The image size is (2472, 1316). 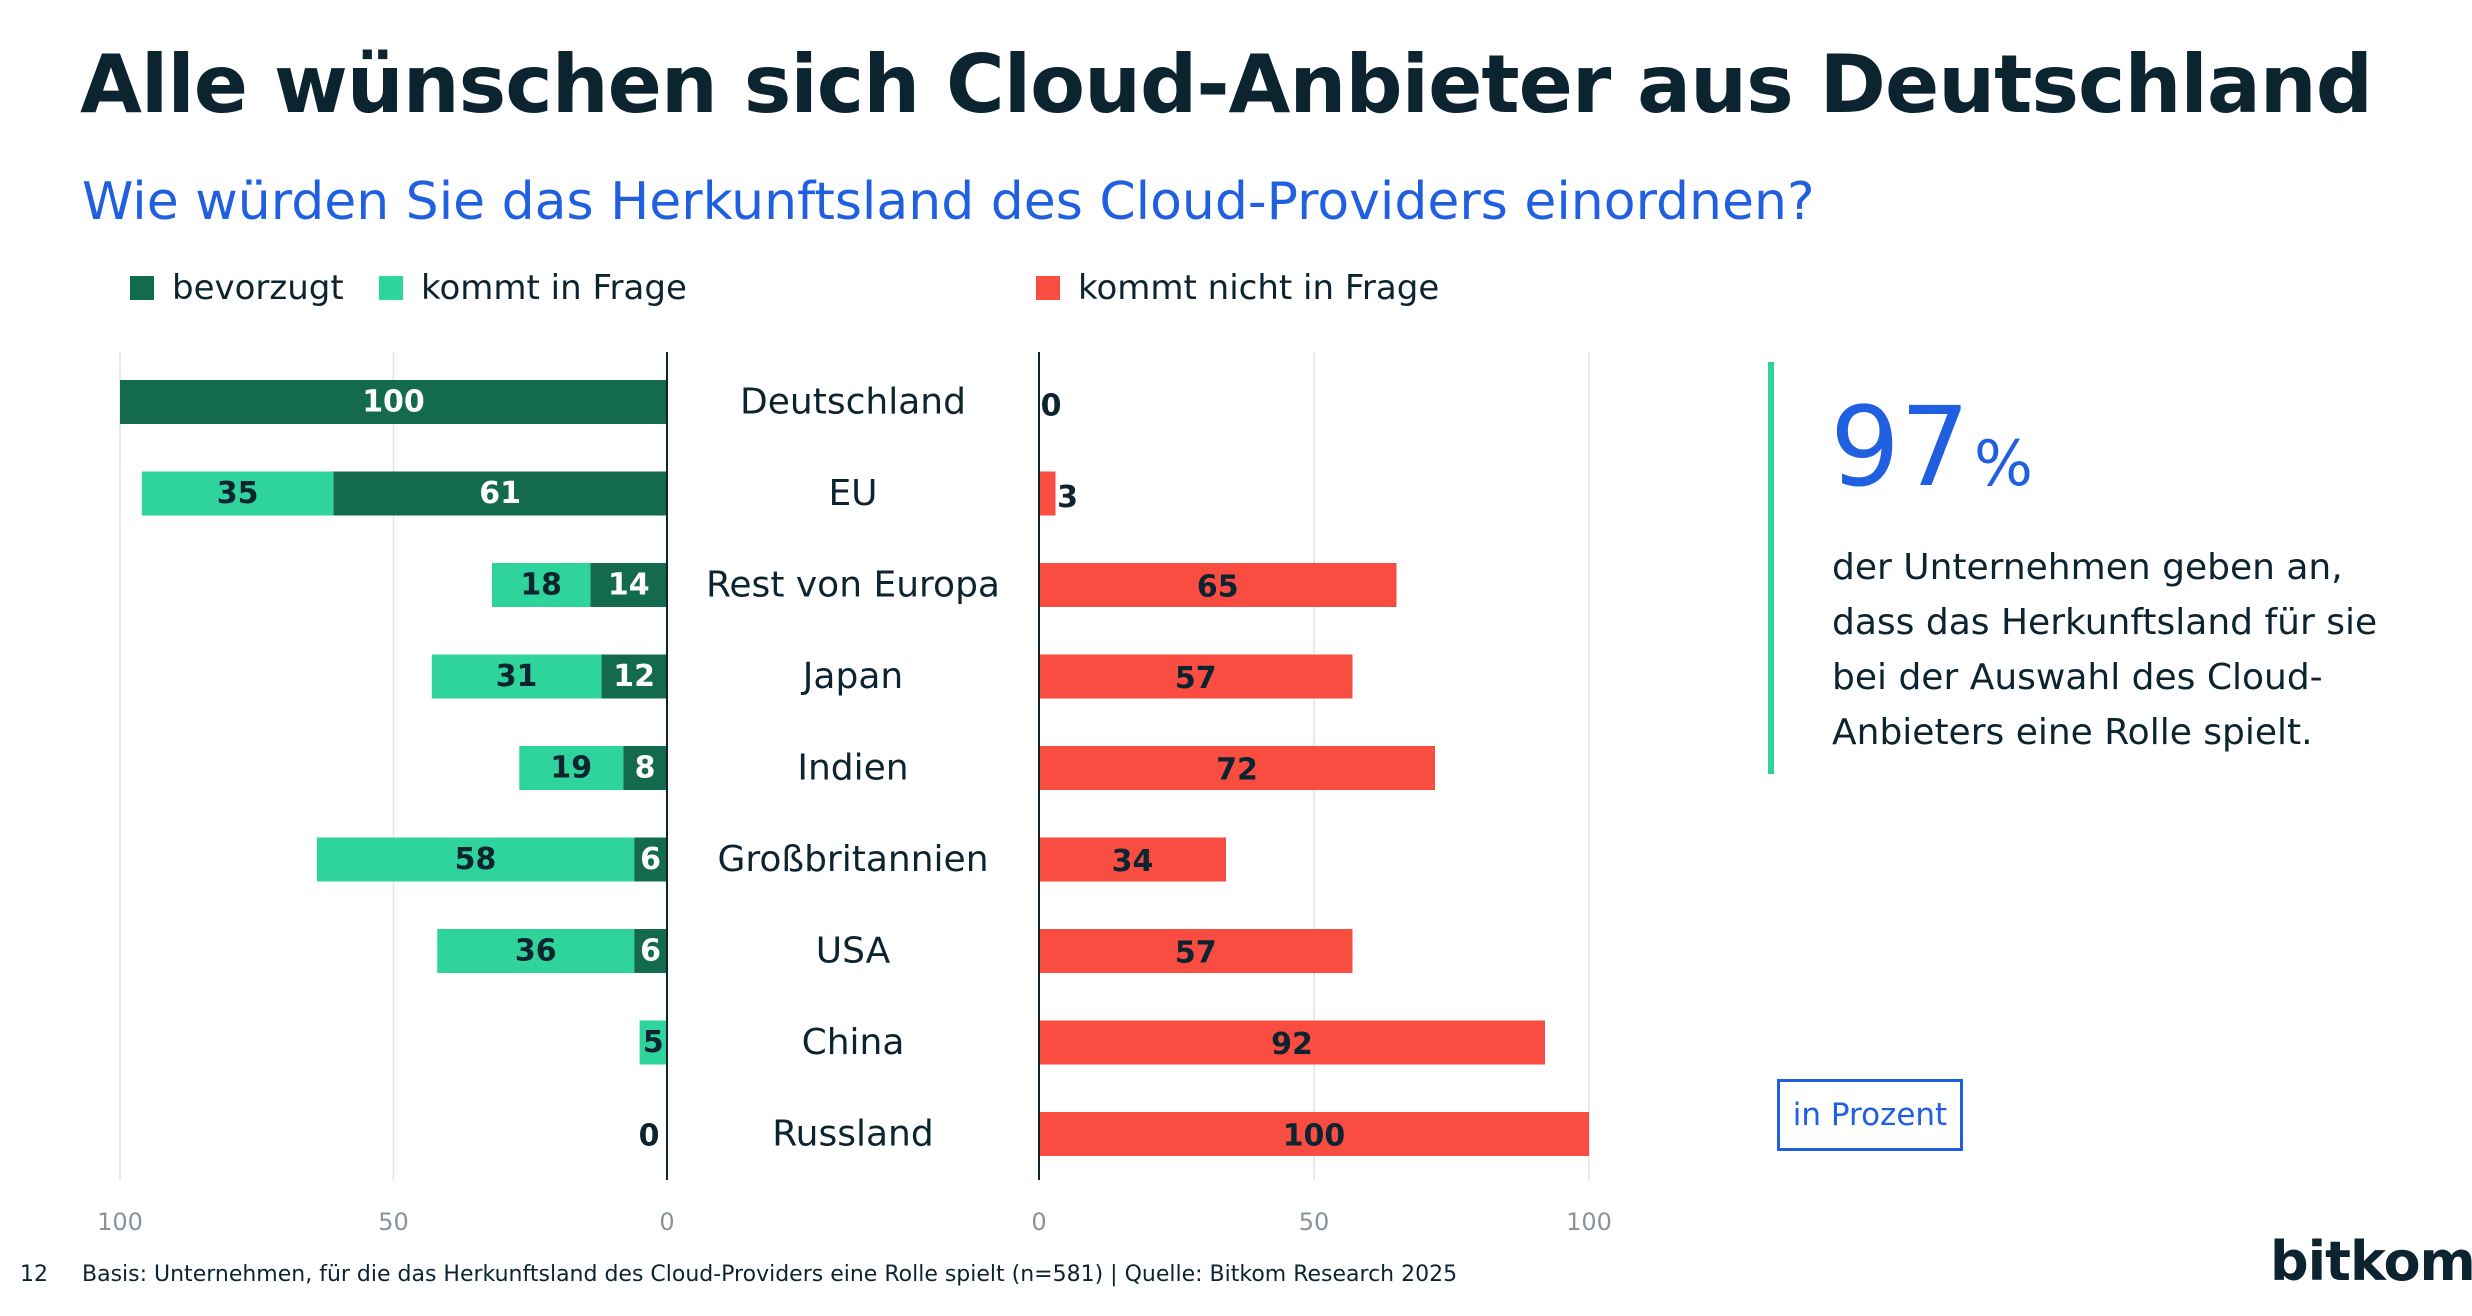 I want to click on data-label-preferred: 61, so click(x=500, y=493).